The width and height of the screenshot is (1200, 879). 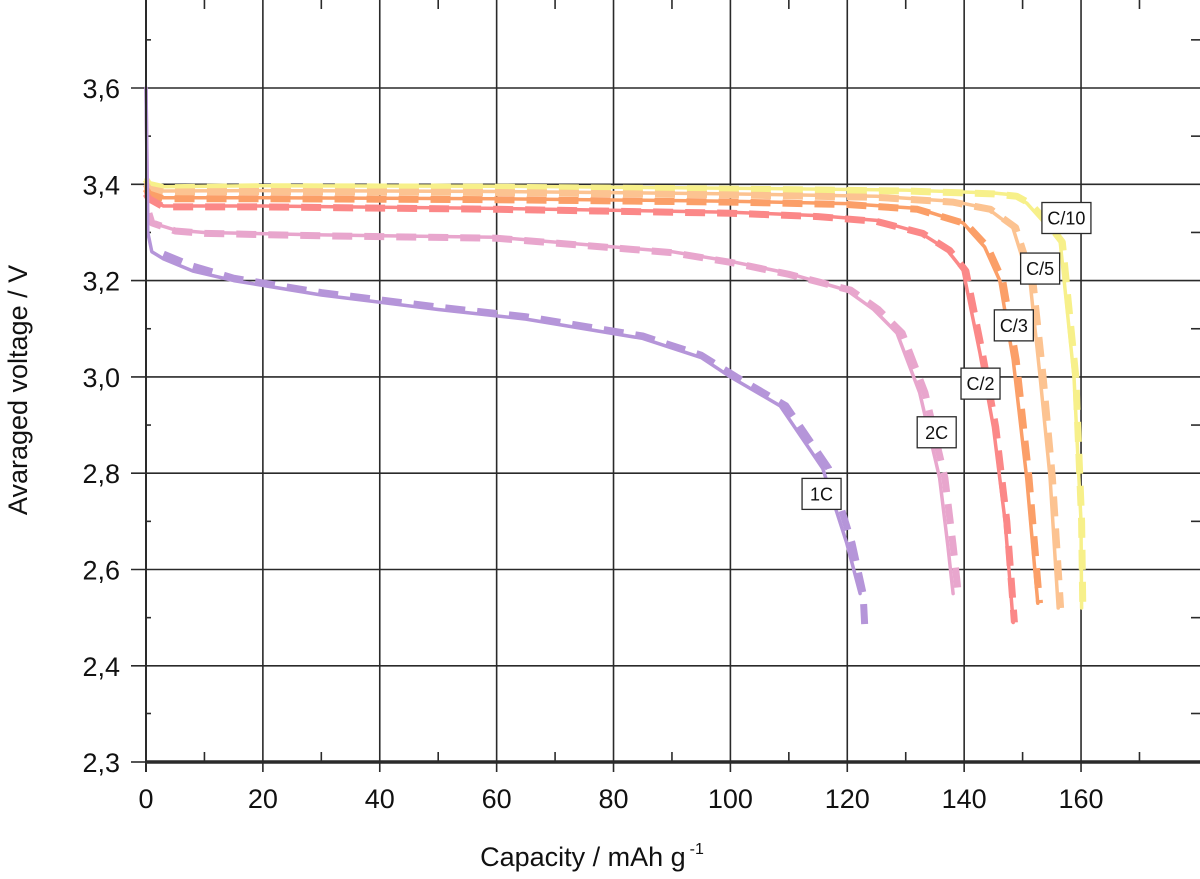 What do you see at coordinates (101, 89) in the screenshot?
I see `y-tick-label: 3,6` at bounding box center [101, 89].